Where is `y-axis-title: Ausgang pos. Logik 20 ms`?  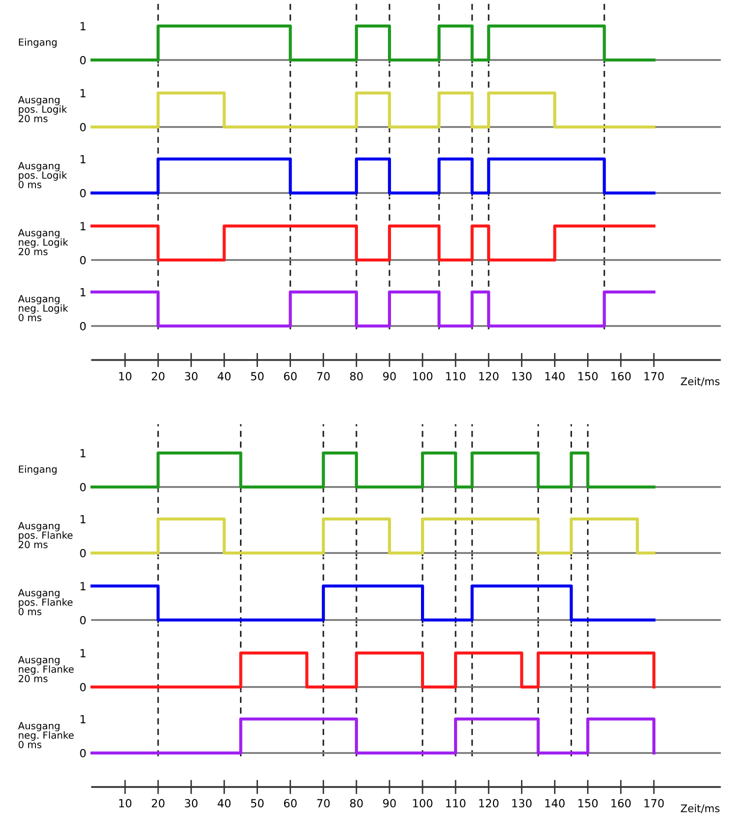 y-axis-title: Ausgang pos. Logik 20 ms is located at coordinates (43, 109).